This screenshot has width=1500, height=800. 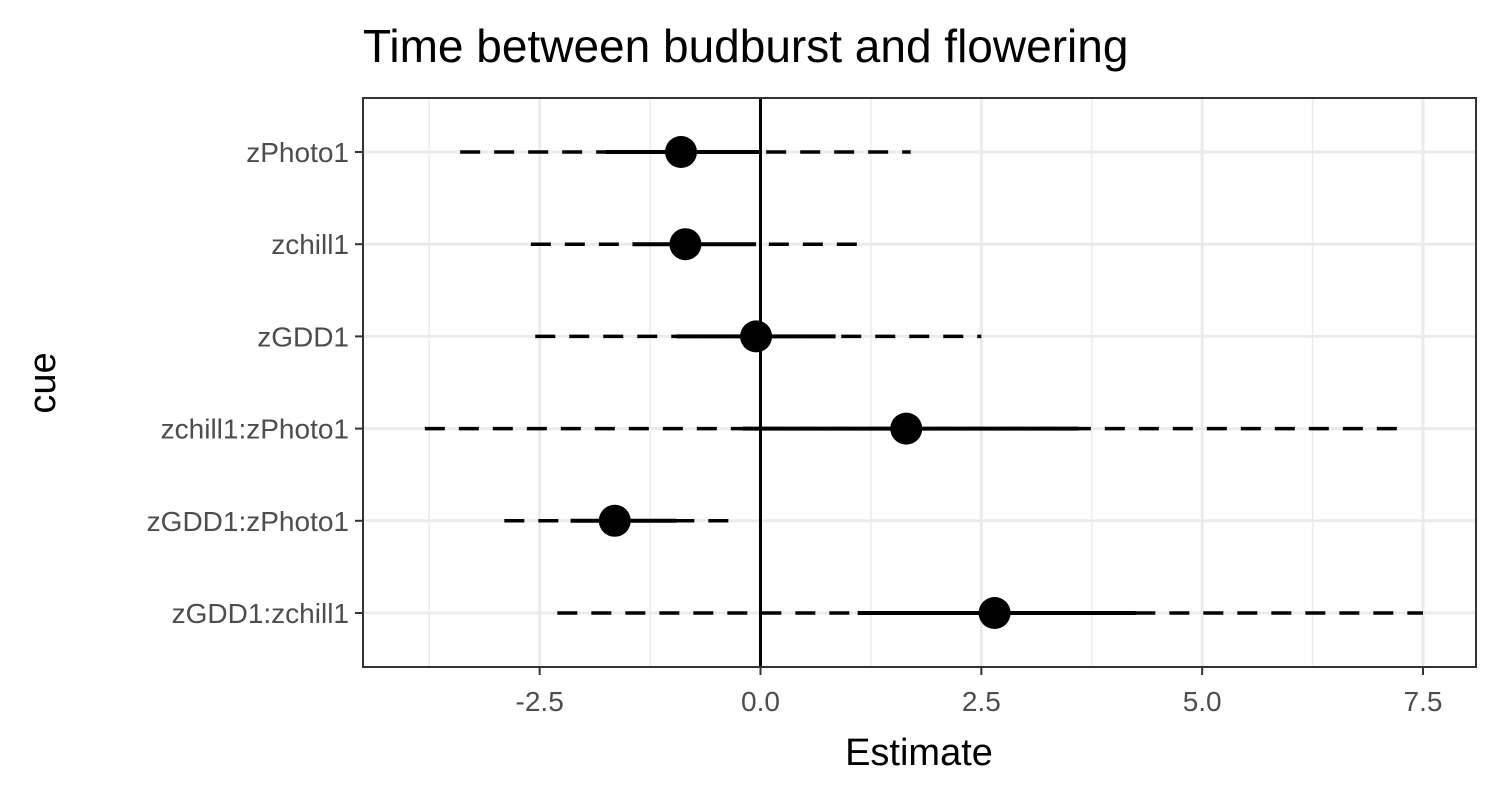 What do you see at coordinates (1202, 701) in the screenshot?
I see `x-tick-label: 5.0` at bounding box center [1202, 701].